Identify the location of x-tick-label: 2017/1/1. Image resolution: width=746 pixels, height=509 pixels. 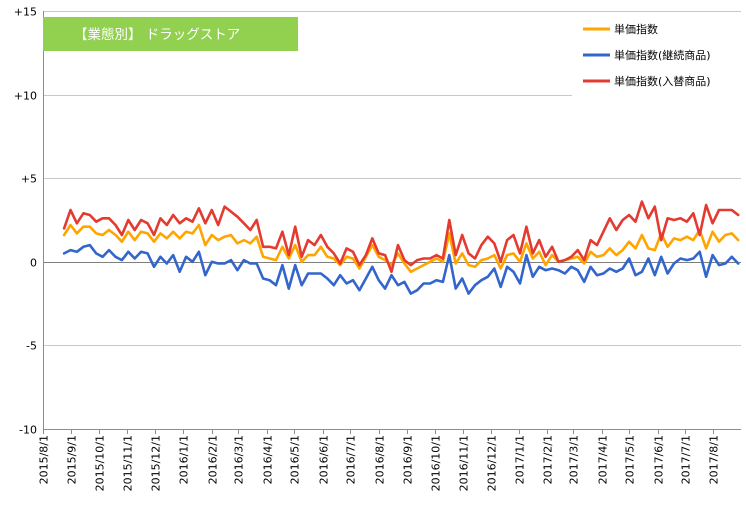
(520, 459).